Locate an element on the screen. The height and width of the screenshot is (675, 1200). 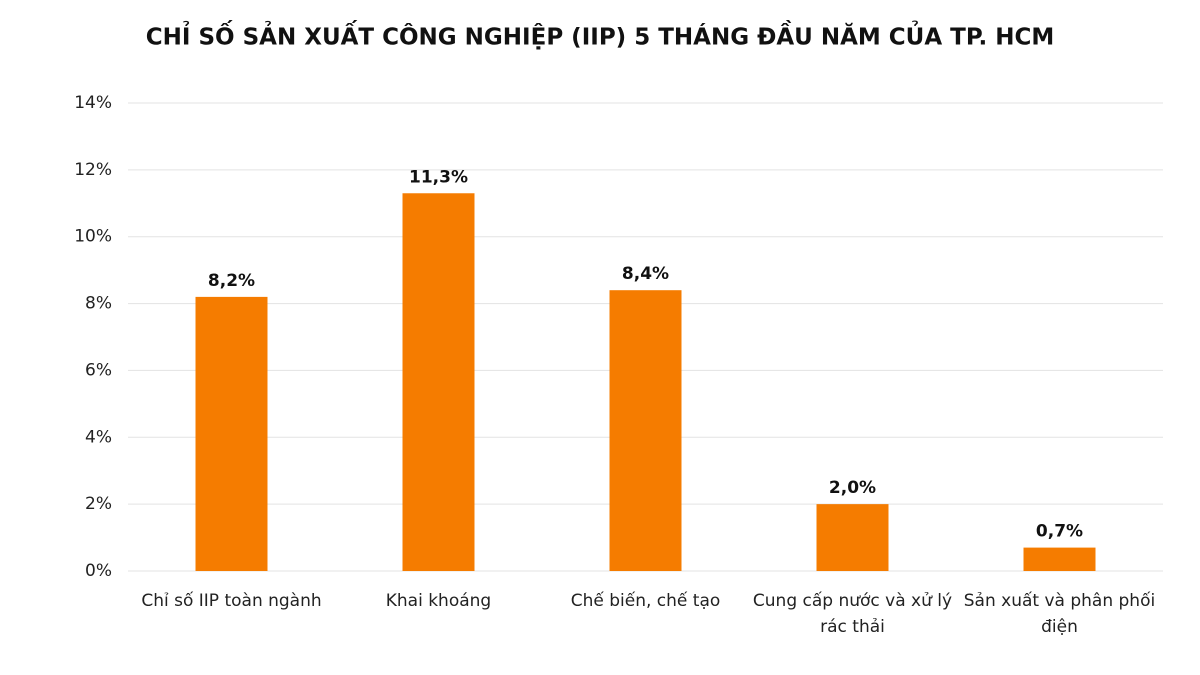
y-tick-label: 10% is located at coordinates (93, 237).